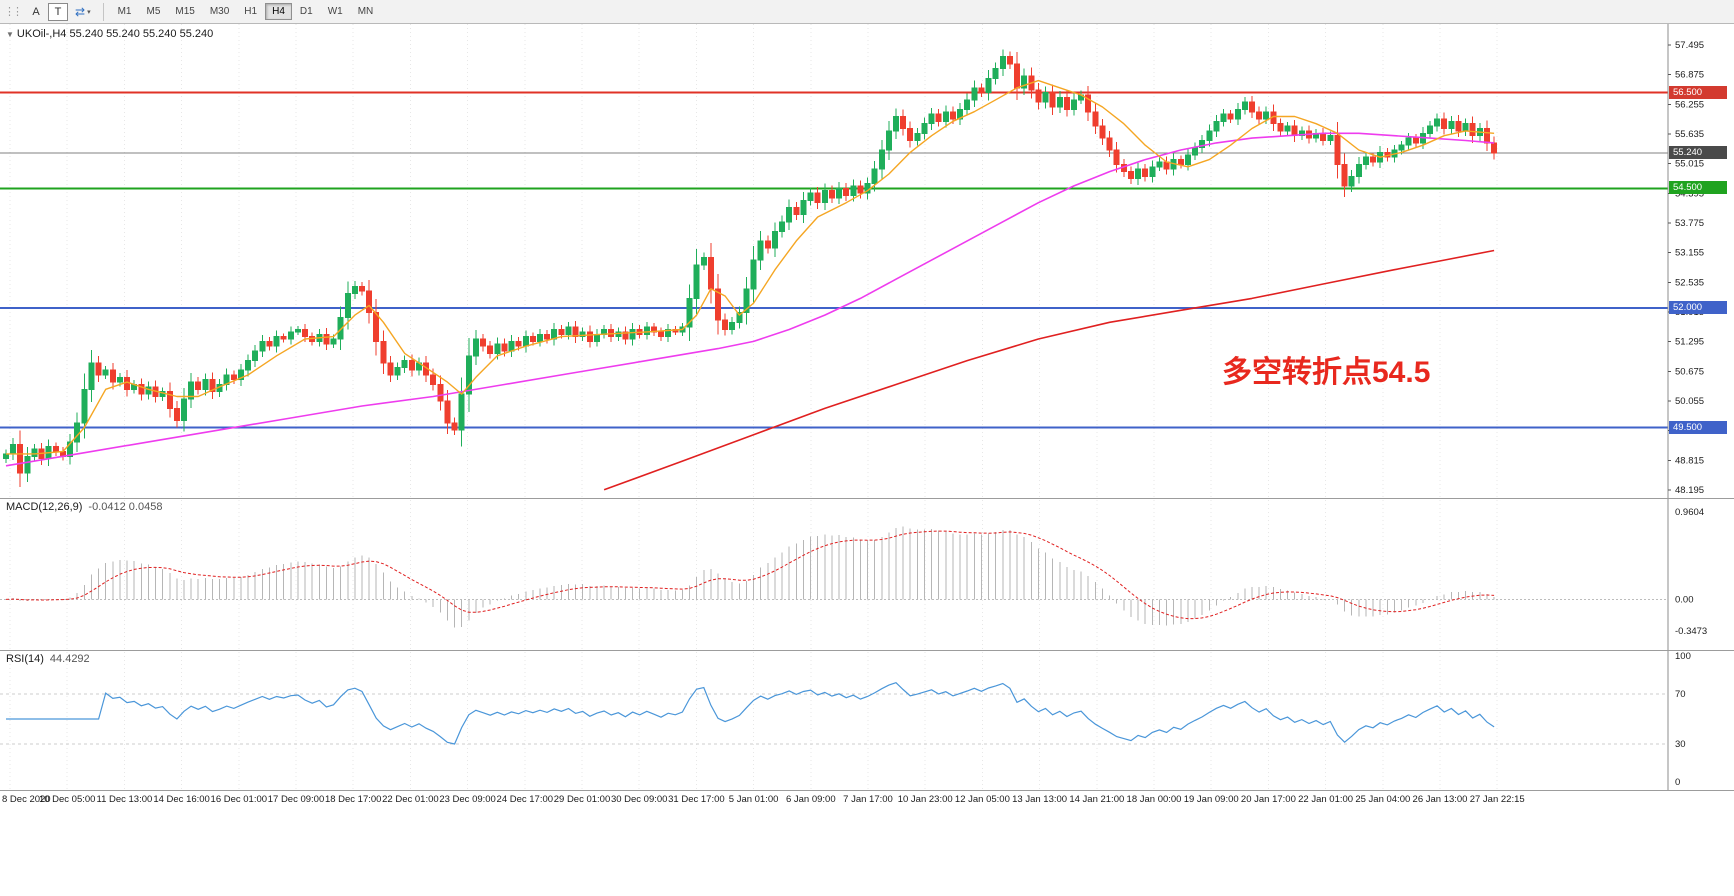 Image resolution: width=1734 pixels, height=896 pixels. I want to click on svg-text: 20 Jan 17:00, so click(1268, 799).